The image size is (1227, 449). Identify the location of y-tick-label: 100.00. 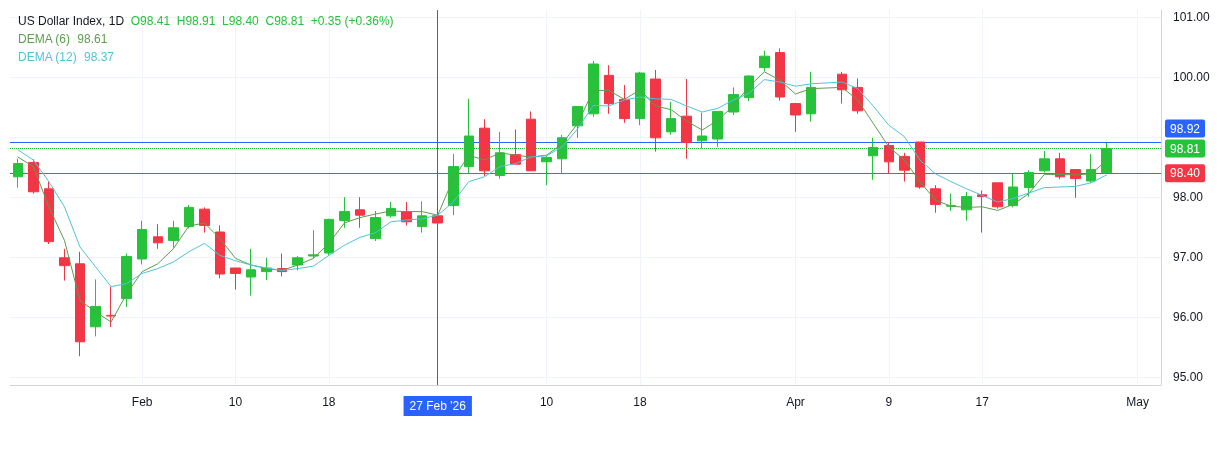
(1192, 77).